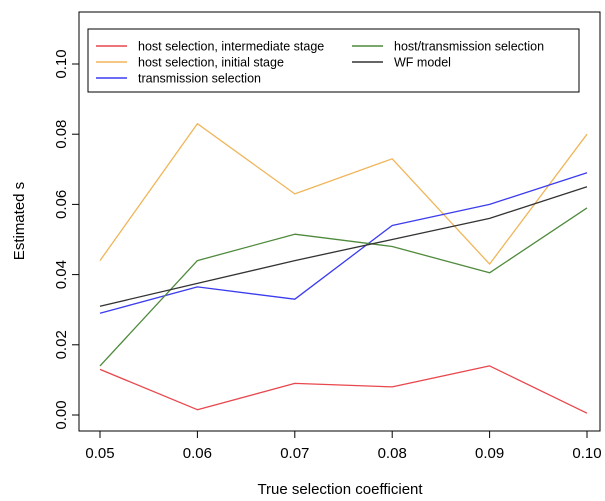  Describe the element at coordinates (197, 453) in the screenshot. I see `x-tick-label: 0.06` at that location.